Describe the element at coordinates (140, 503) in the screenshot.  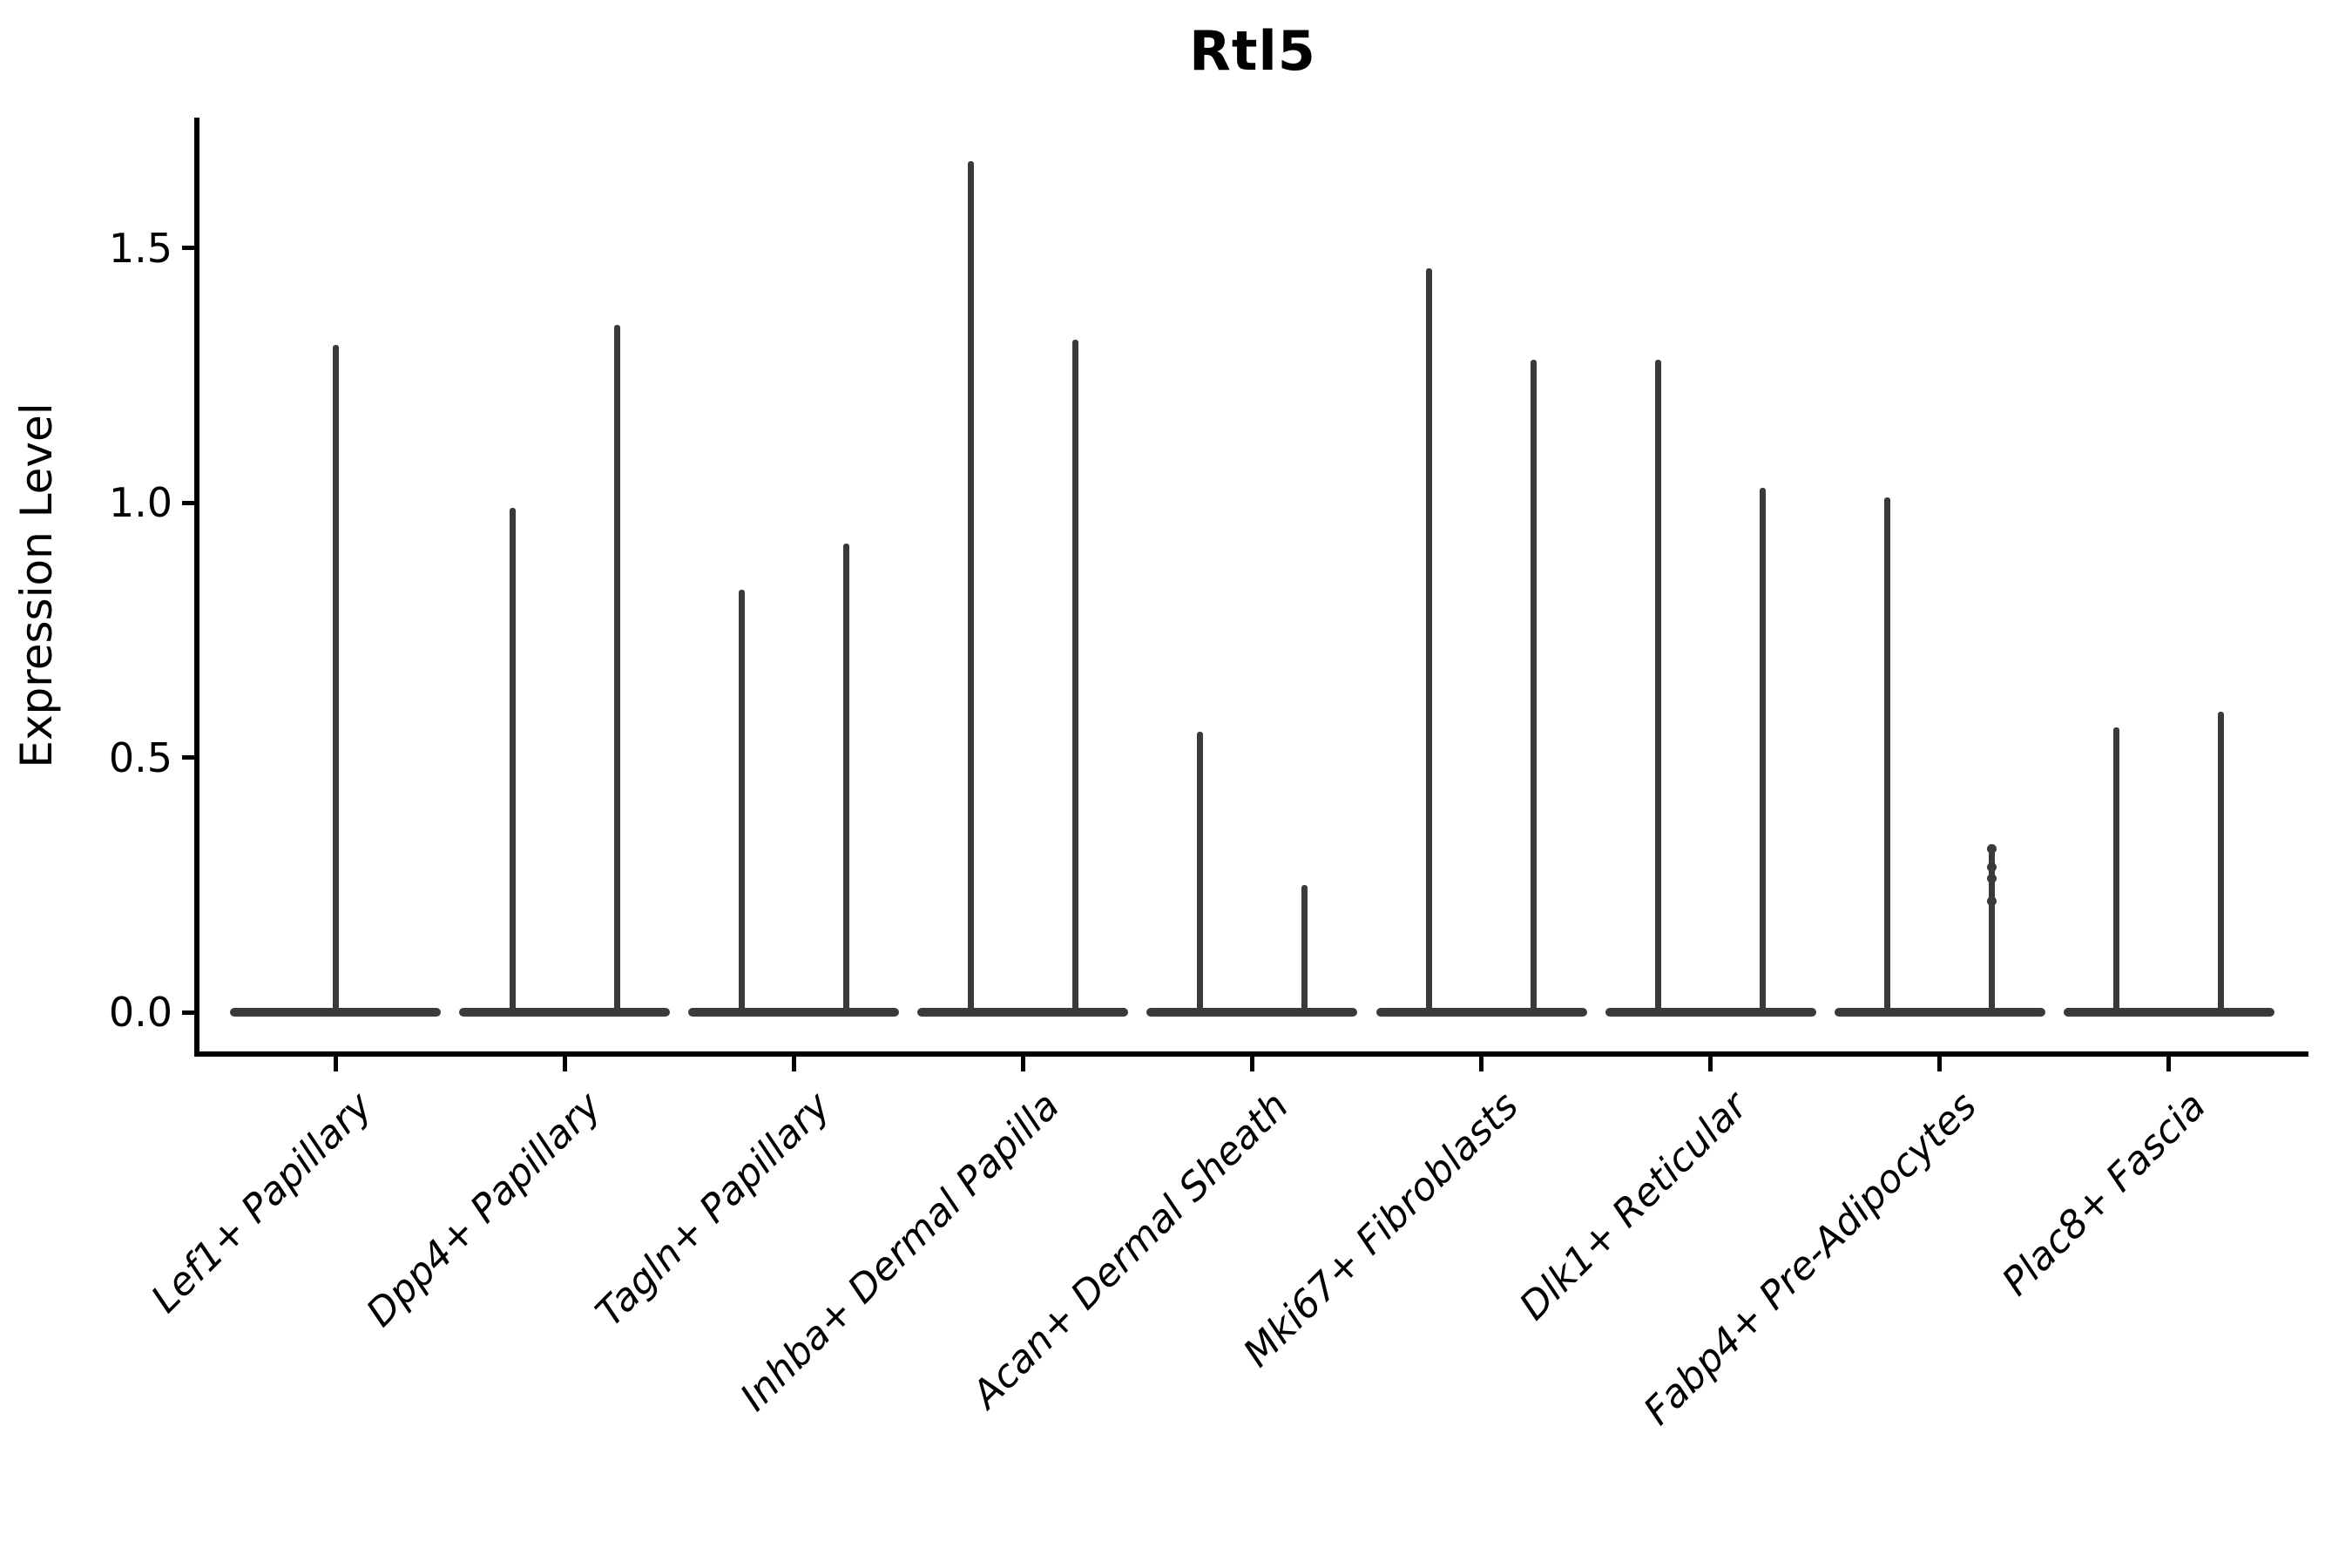
I see `y-tick-label: 1.0` at that location.